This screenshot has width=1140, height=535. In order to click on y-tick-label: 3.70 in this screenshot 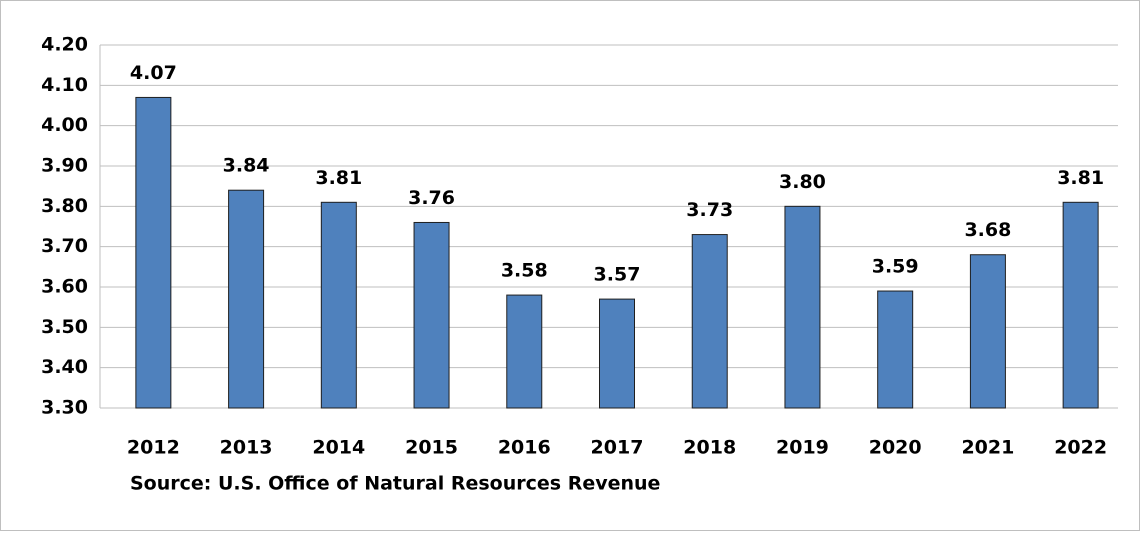, I will do `click(64, 246)`.